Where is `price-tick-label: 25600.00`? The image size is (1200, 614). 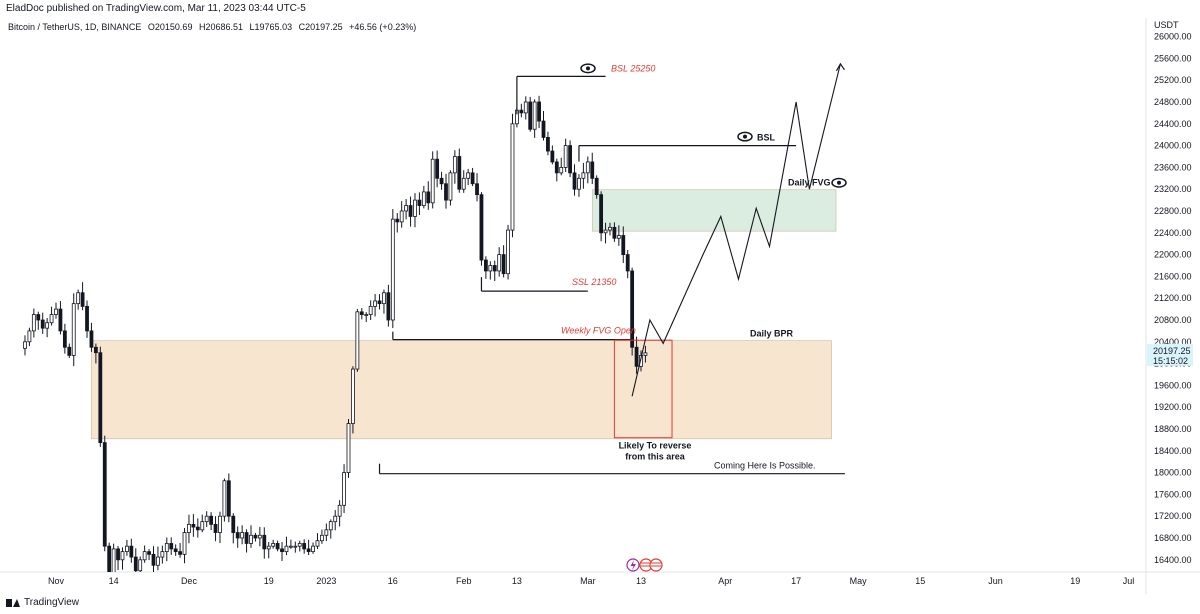
price-tick-label: 25600.00 is located at coordinates (1173, 58).